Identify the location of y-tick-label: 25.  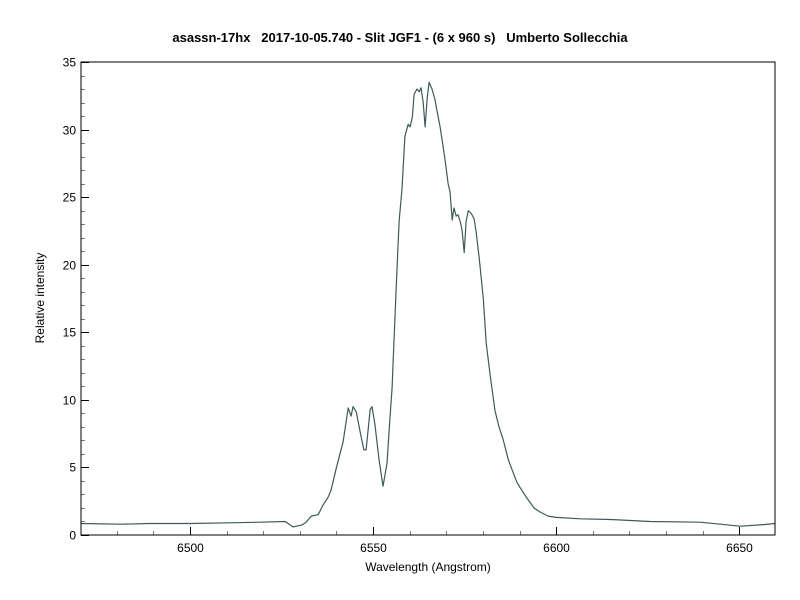
(70, 198).